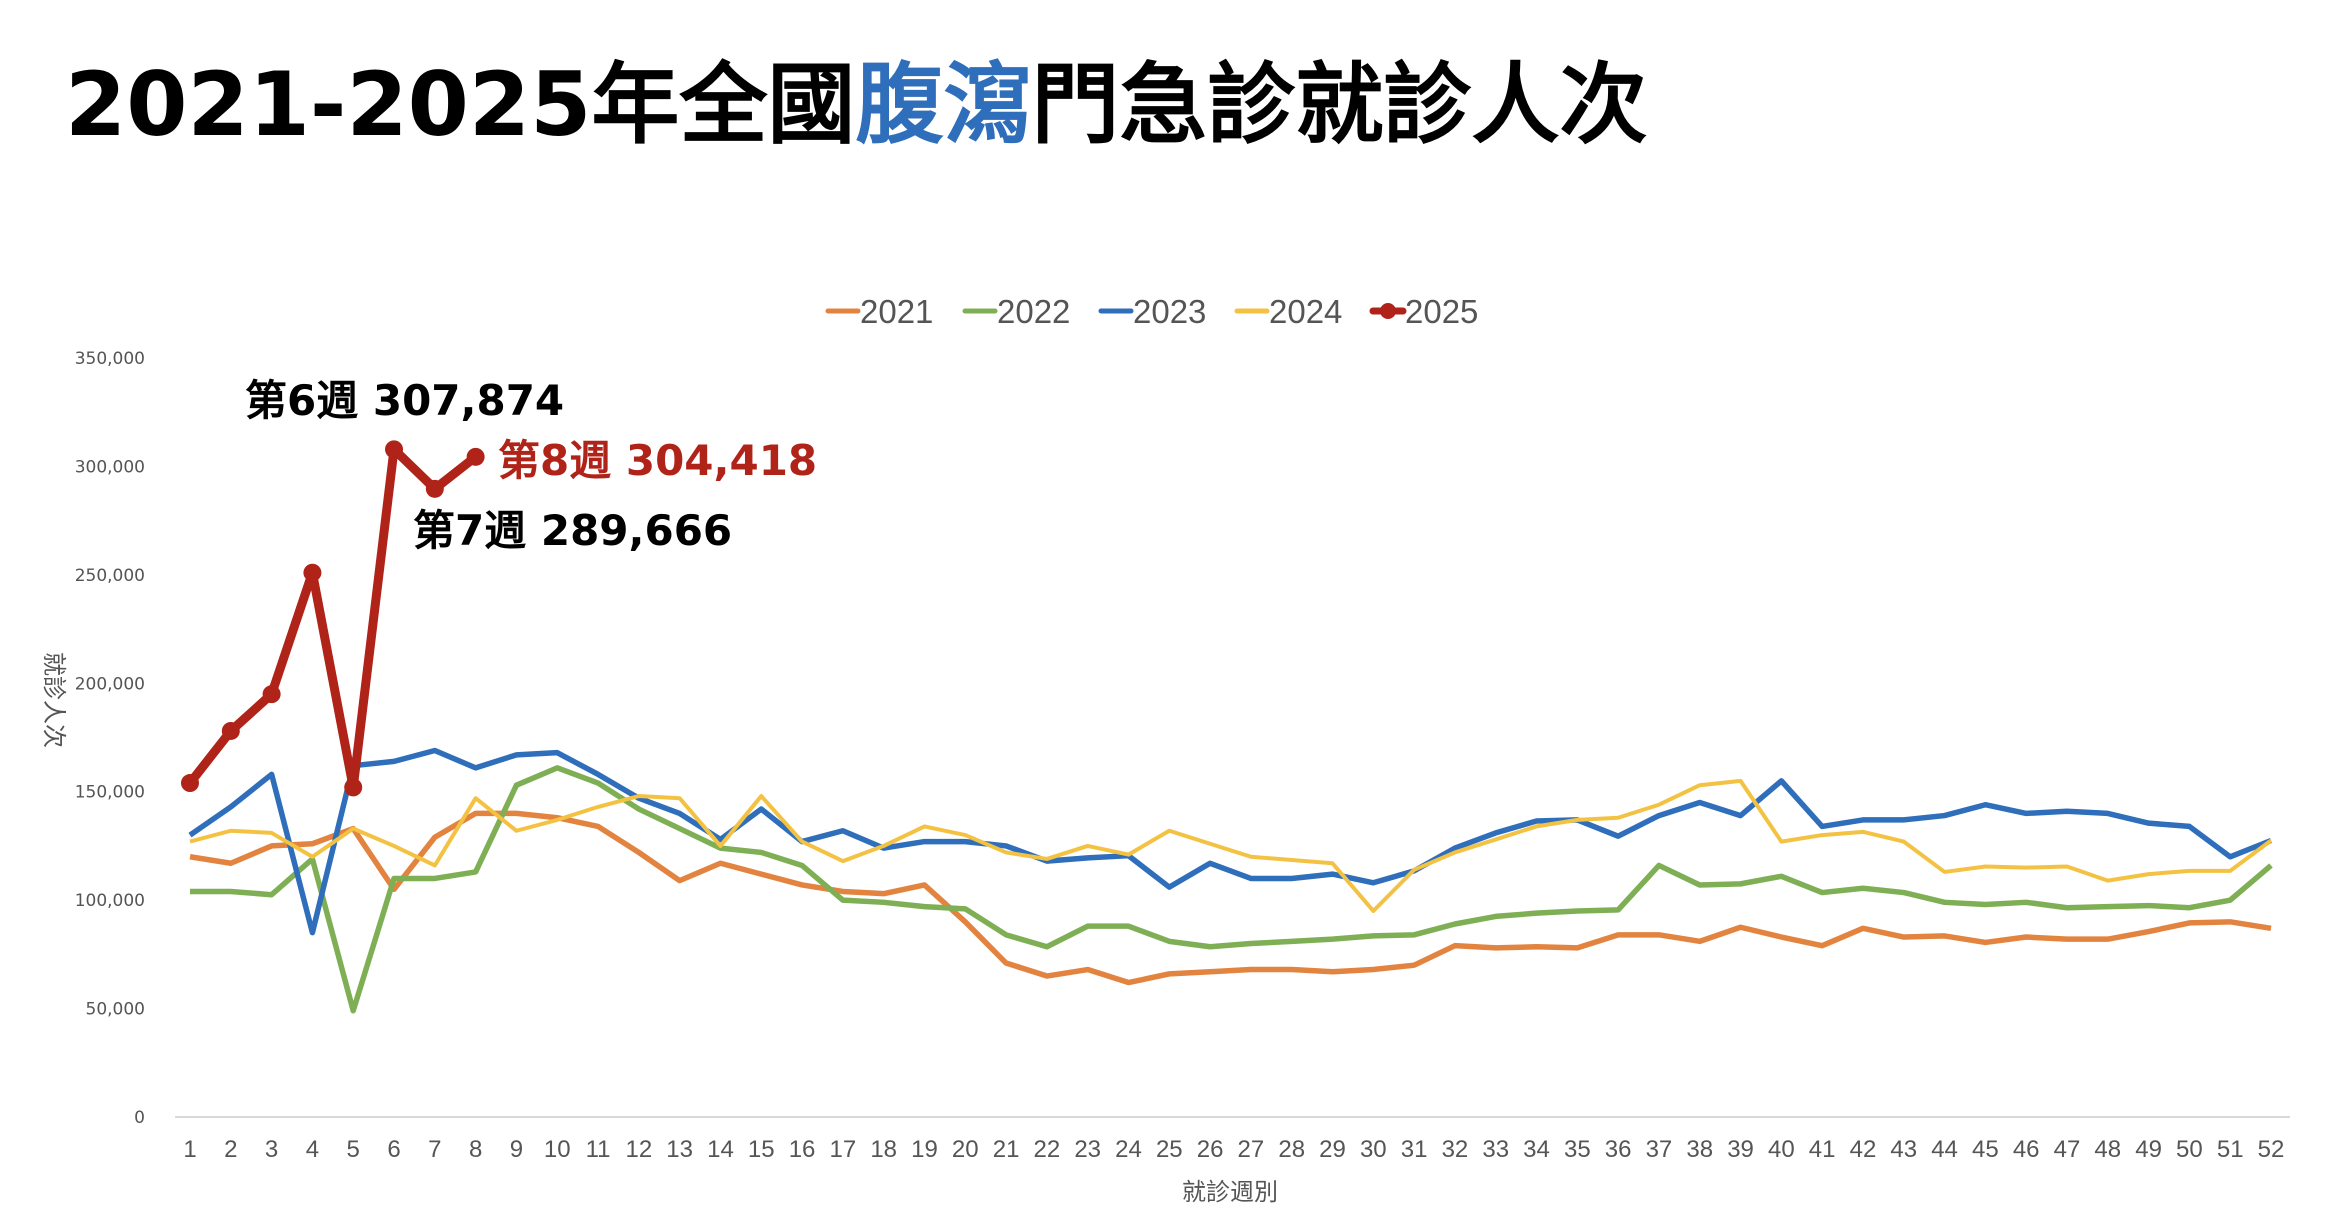 This screenshot has width=2330, height=1218. I want to click on title-part-3: 門急診就診人次, so click(1339, 104).